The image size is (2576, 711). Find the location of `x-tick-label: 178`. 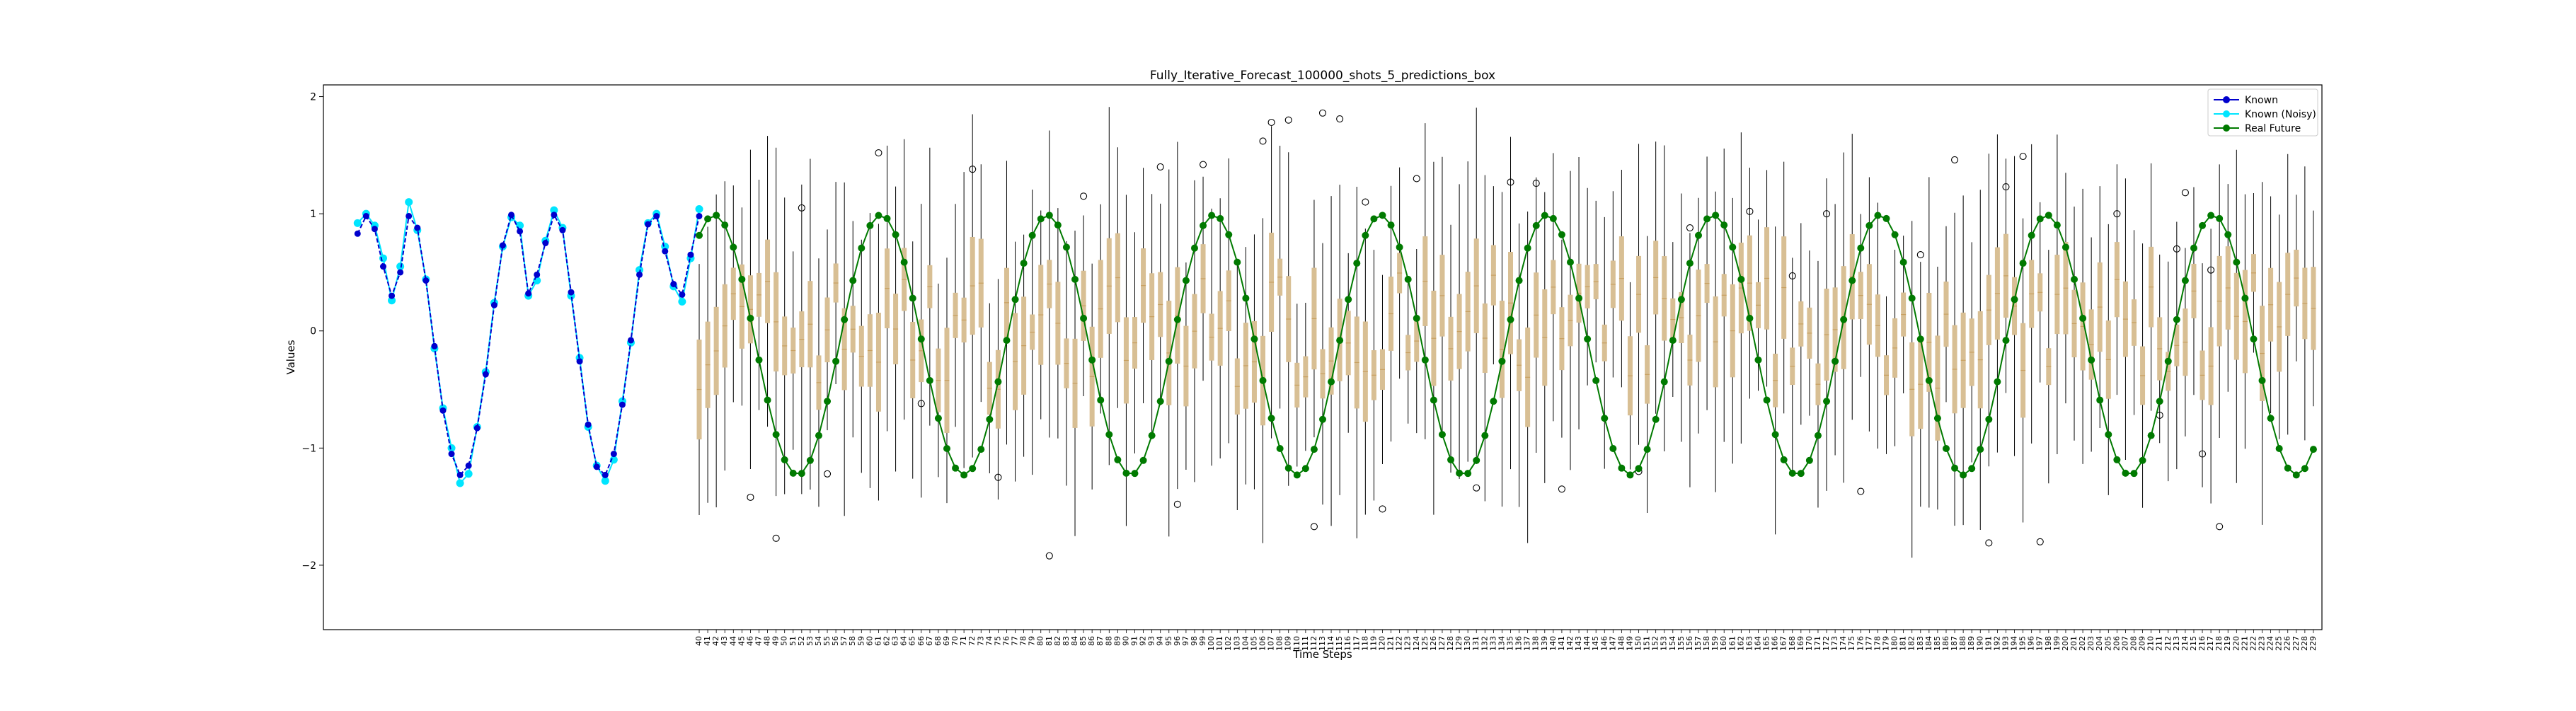

x-tick-label: 178 is located at coordinates (1877, 643).